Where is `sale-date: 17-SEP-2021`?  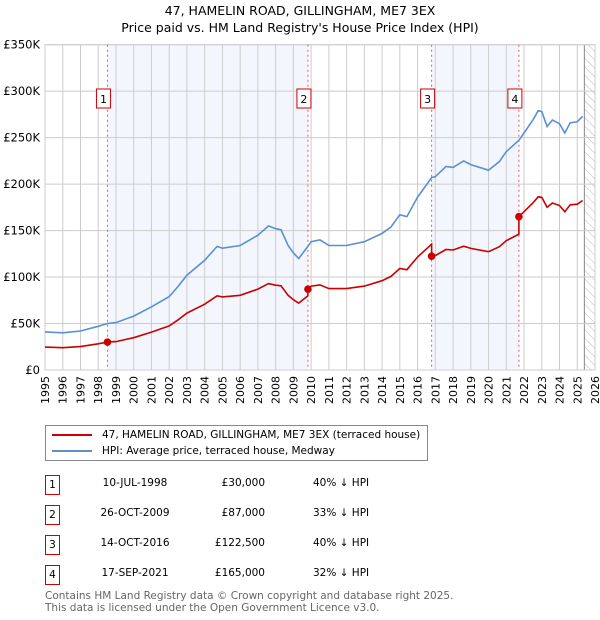 sale-date: 17-SEP-2021 is located at coordinates (135, 573).